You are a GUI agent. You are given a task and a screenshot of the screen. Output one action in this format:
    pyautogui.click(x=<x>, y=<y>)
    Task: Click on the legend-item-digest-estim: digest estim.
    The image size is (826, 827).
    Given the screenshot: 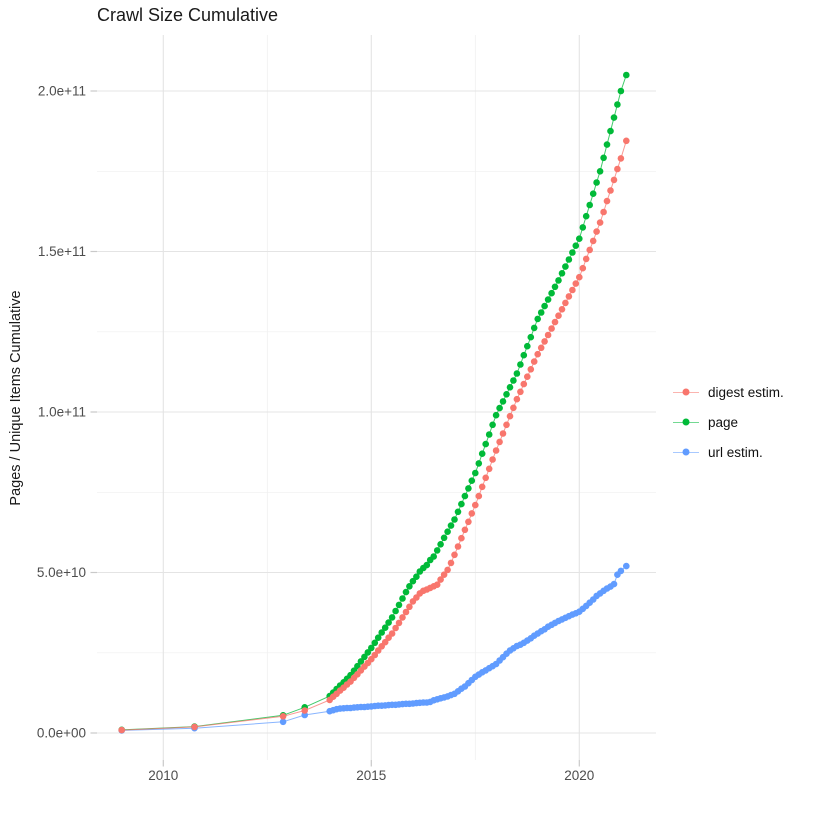 What is the action you would take?
    pyautogui.click(x=728, y=392)
    